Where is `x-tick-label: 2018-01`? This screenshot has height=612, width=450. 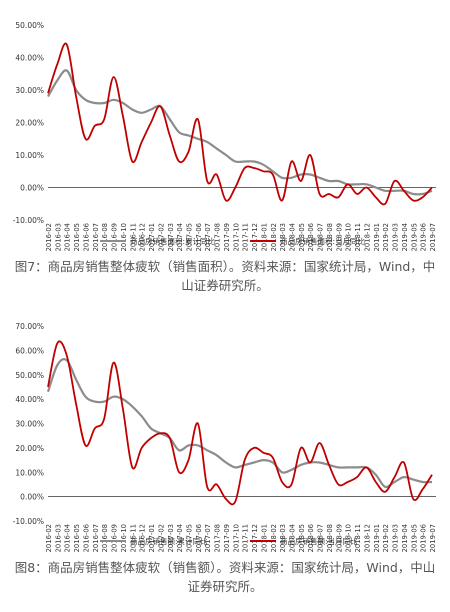 x-tick-label: 2018-01 is located at coordinates (264, 237).